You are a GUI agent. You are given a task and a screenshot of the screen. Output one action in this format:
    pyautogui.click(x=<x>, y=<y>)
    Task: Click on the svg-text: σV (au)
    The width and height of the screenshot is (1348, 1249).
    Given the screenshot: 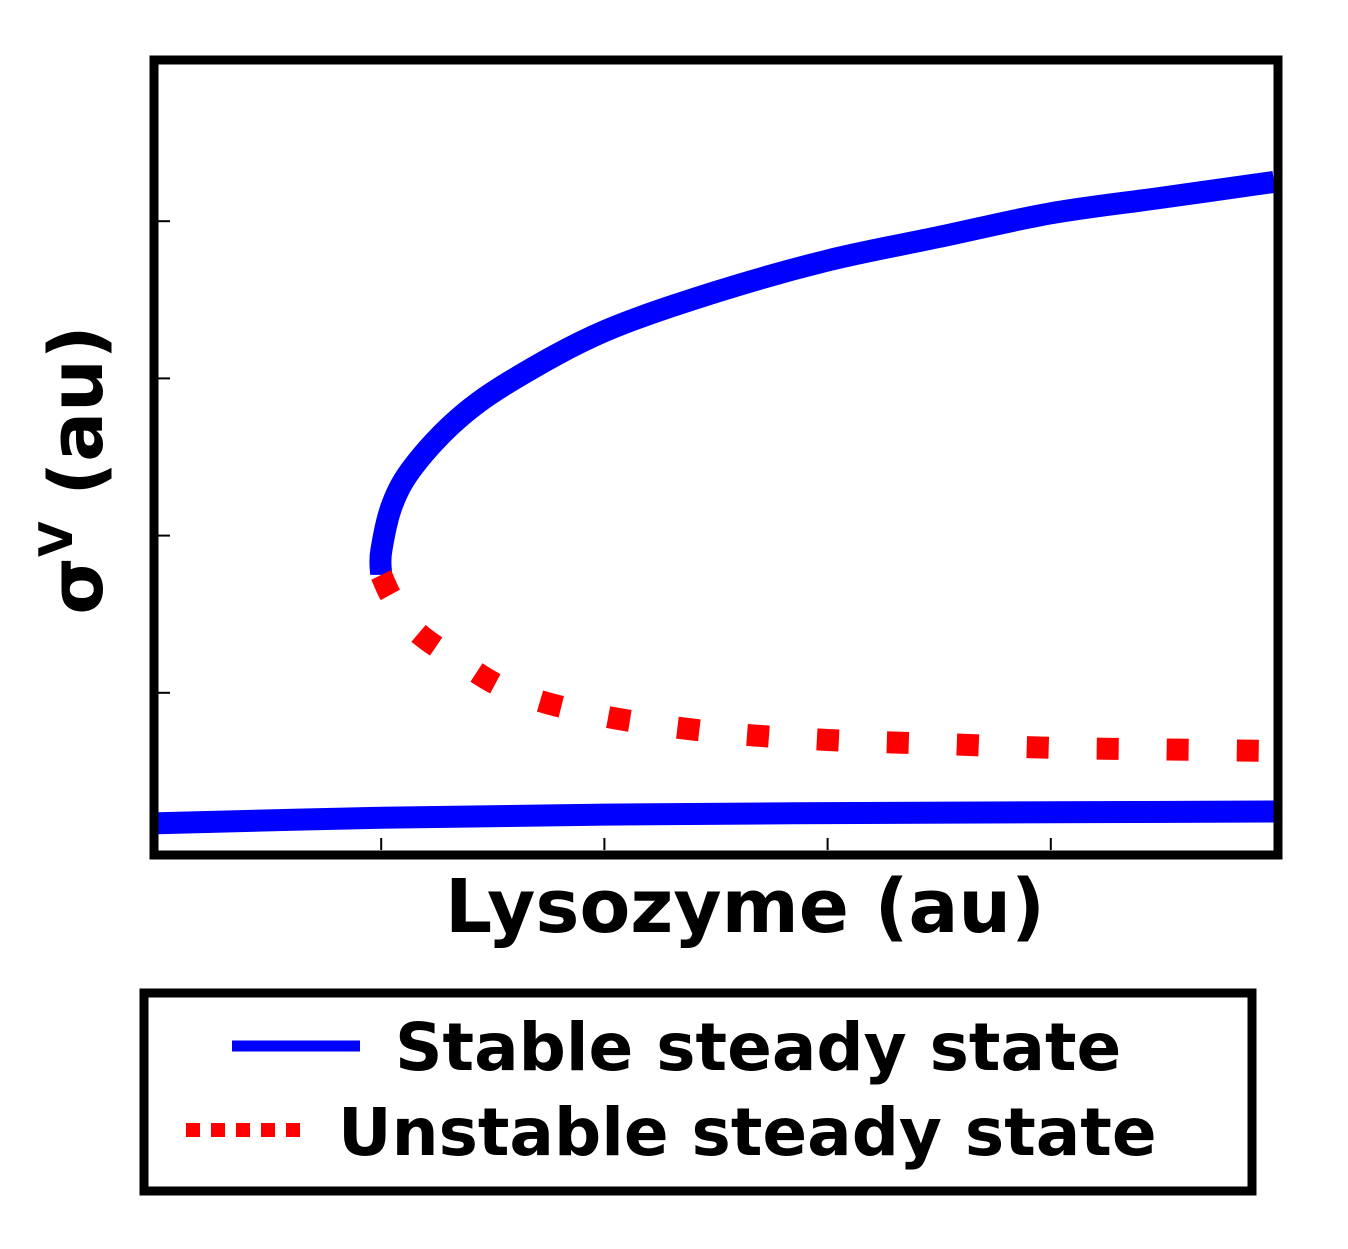 What is the action you would take?
    pyautogui.click(x=74, y=469)
    